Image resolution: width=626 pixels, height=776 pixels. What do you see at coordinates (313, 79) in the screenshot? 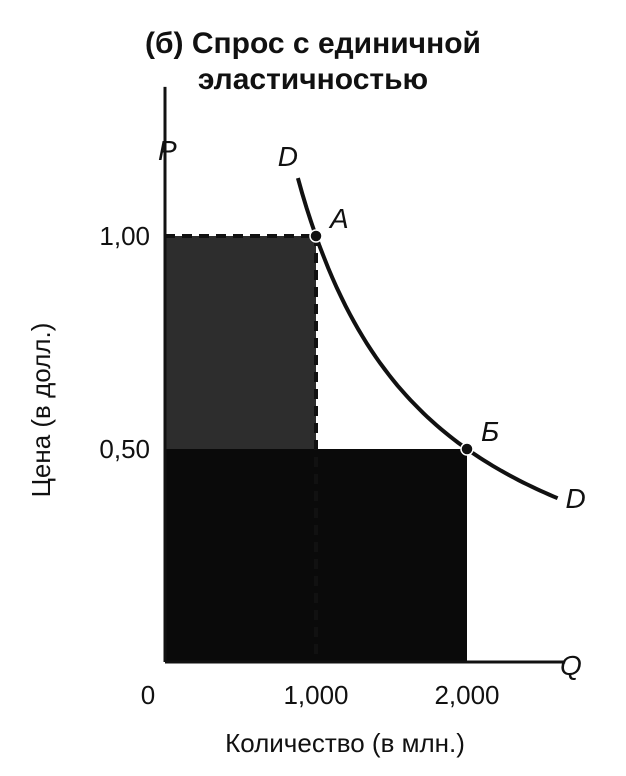
I see `chart-title-line-2: эластичностью` at bounding box center [313, 79].